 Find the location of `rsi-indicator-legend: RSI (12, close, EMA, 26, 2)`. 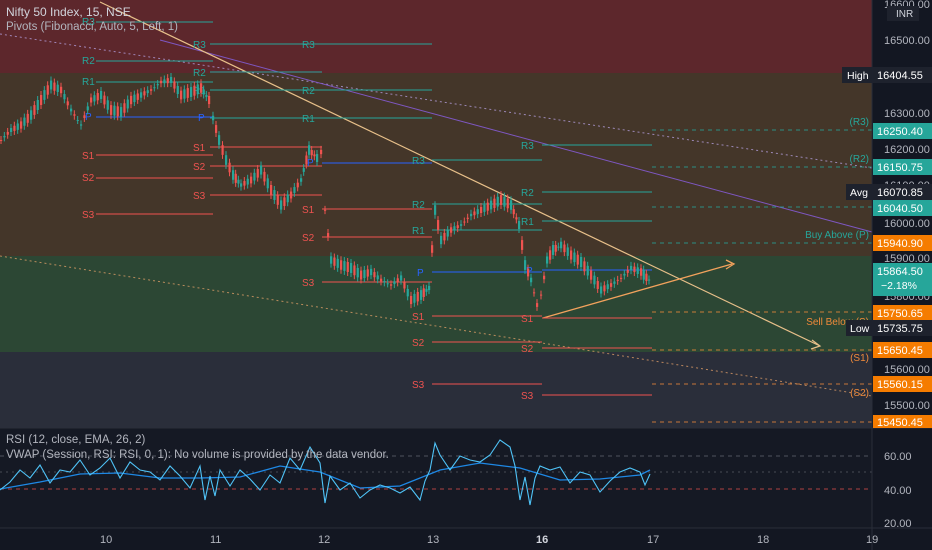

rsi-indicator-legend: RSI (12, close, EMA, 26, 2) is located at coordinates (76, 440).